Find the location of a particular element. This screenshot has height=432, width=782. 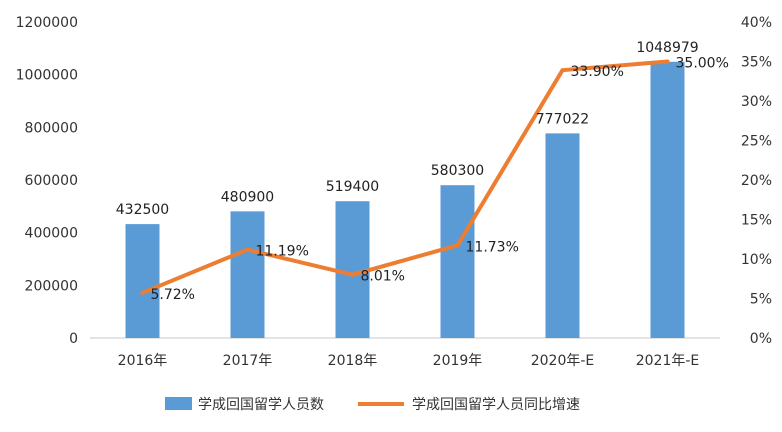

category-label: 2020年-E is located at coordinates (563, 361).